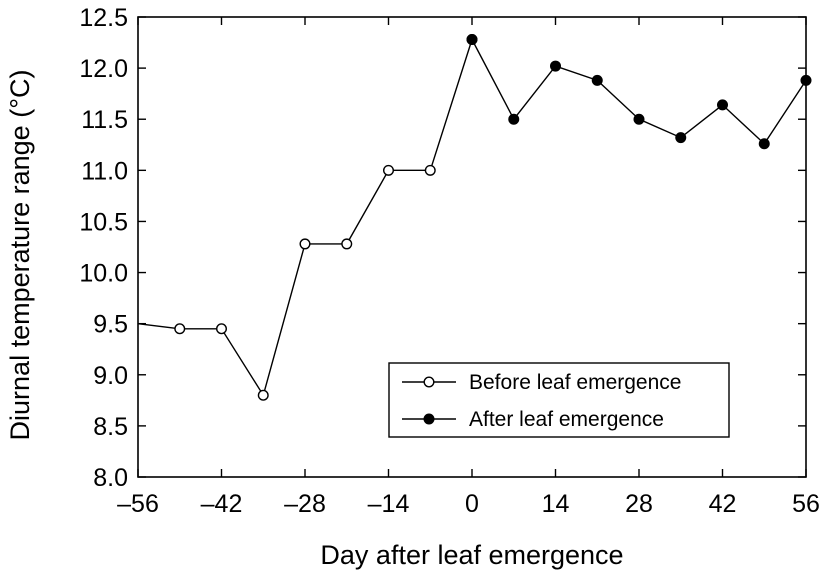 The image size is (823, 576). I want to click on x-tick-label: 42, so click(723, 504).